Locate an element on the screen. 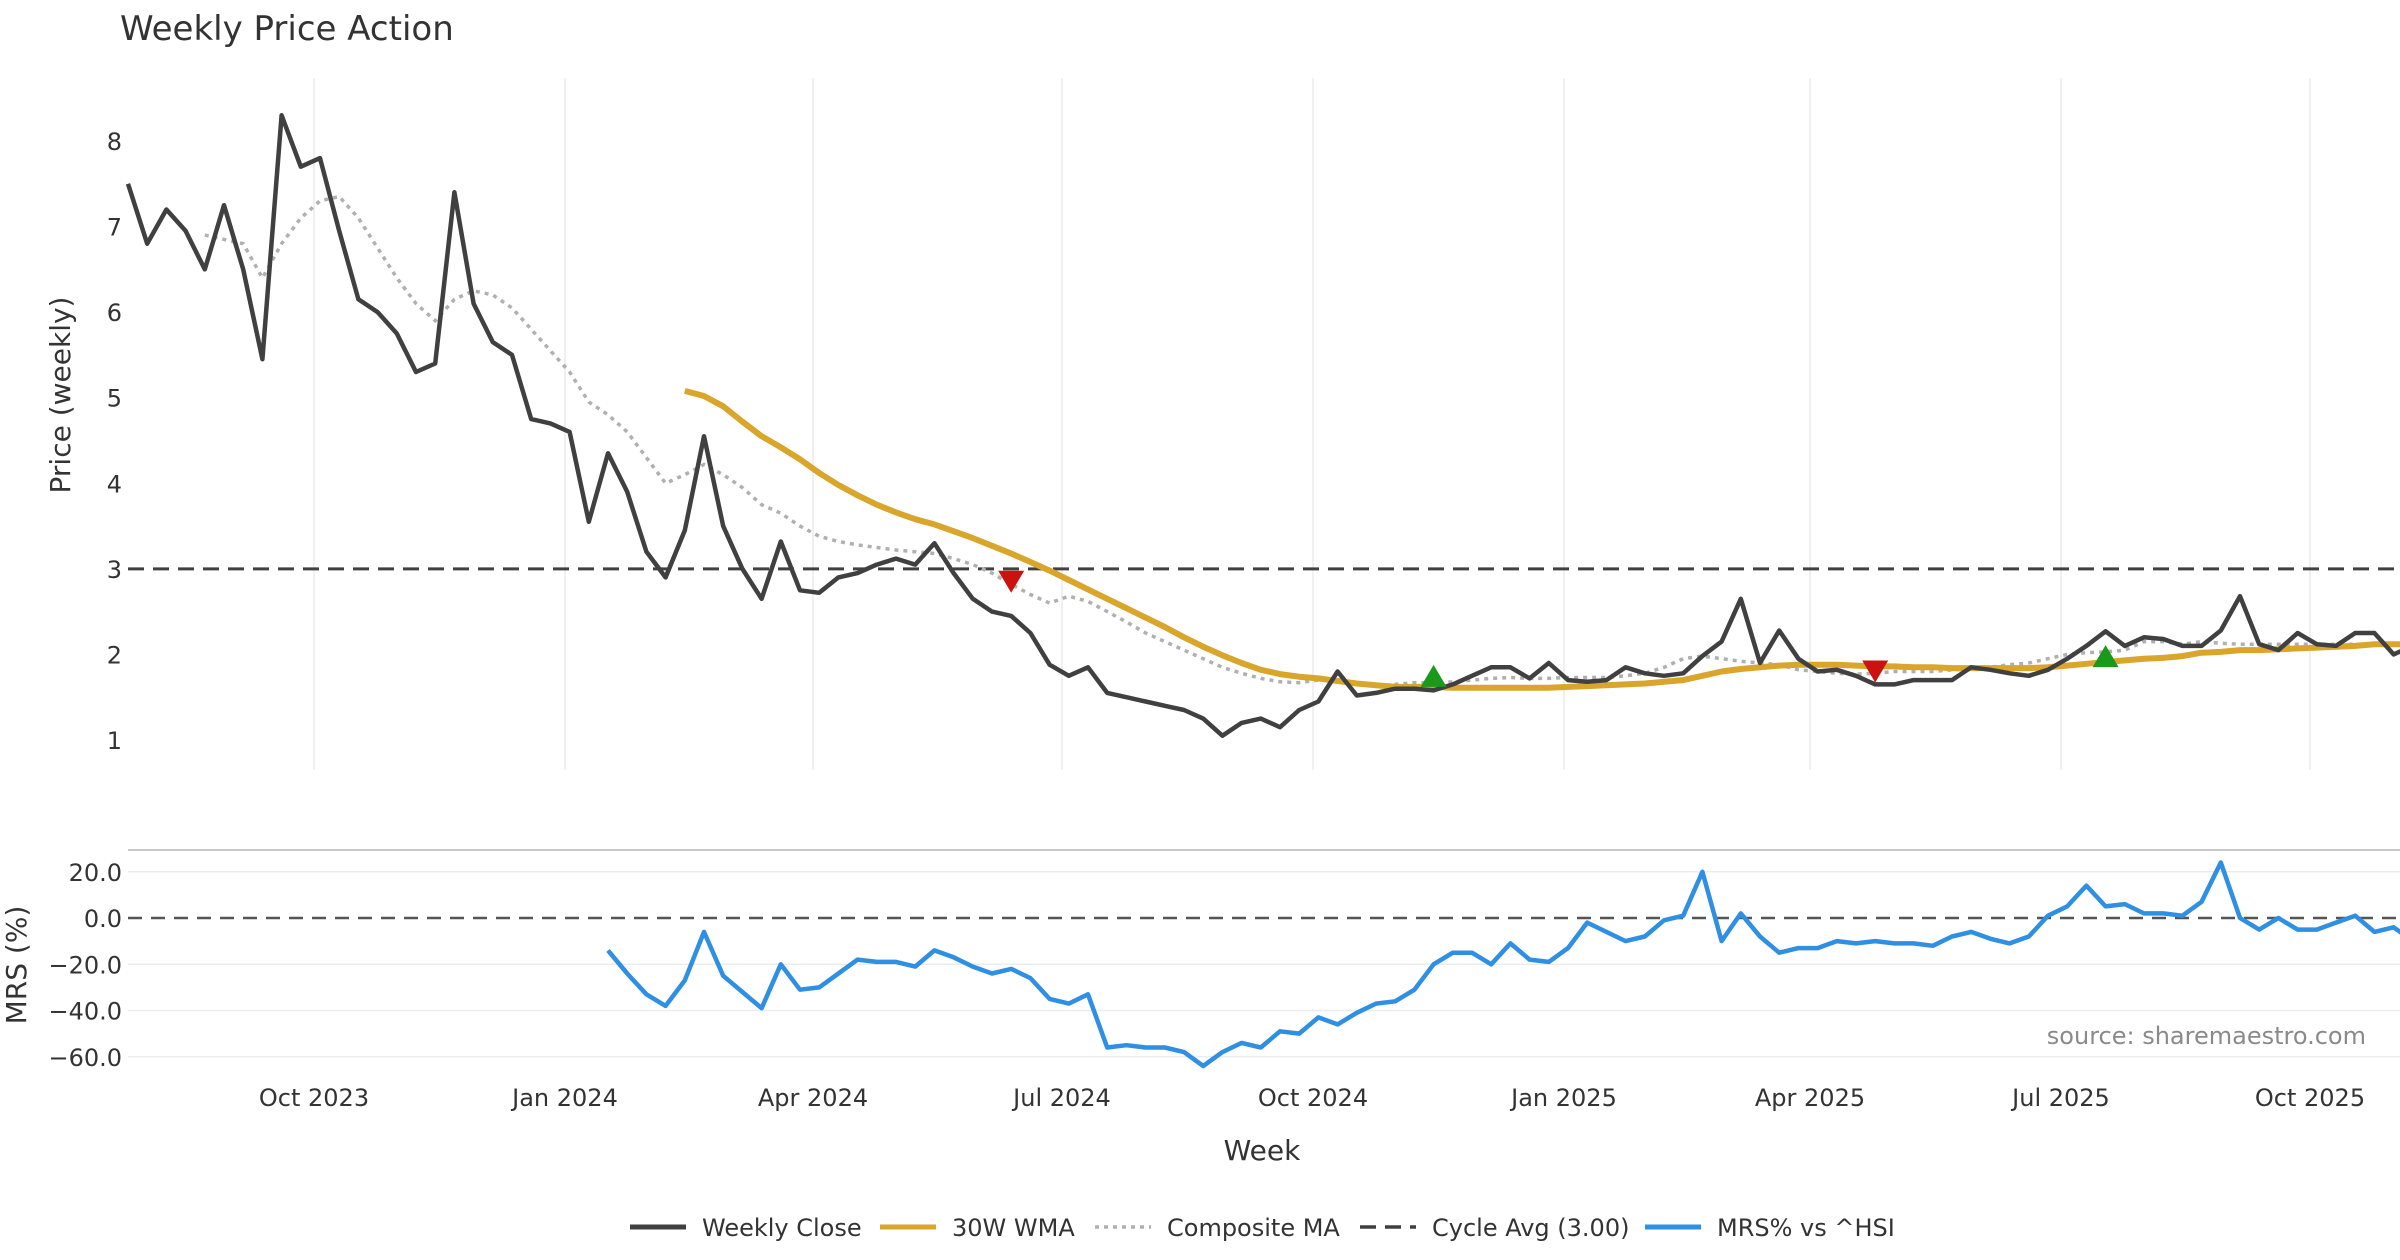 This screenshot has width=2400, height=1260. mrs-y-tick: −20.0 is located at coordinates (85, 965).